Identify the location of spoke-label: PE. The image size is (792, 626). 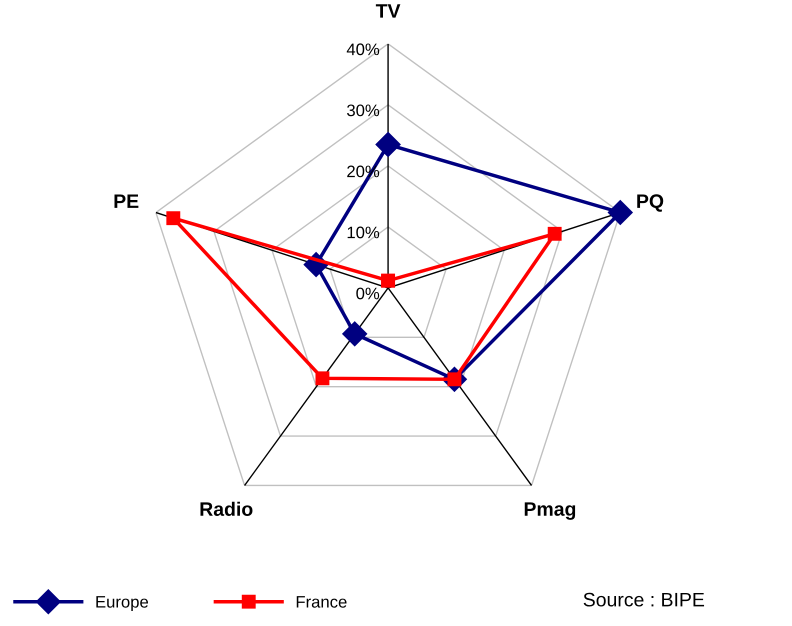
(126, 201).